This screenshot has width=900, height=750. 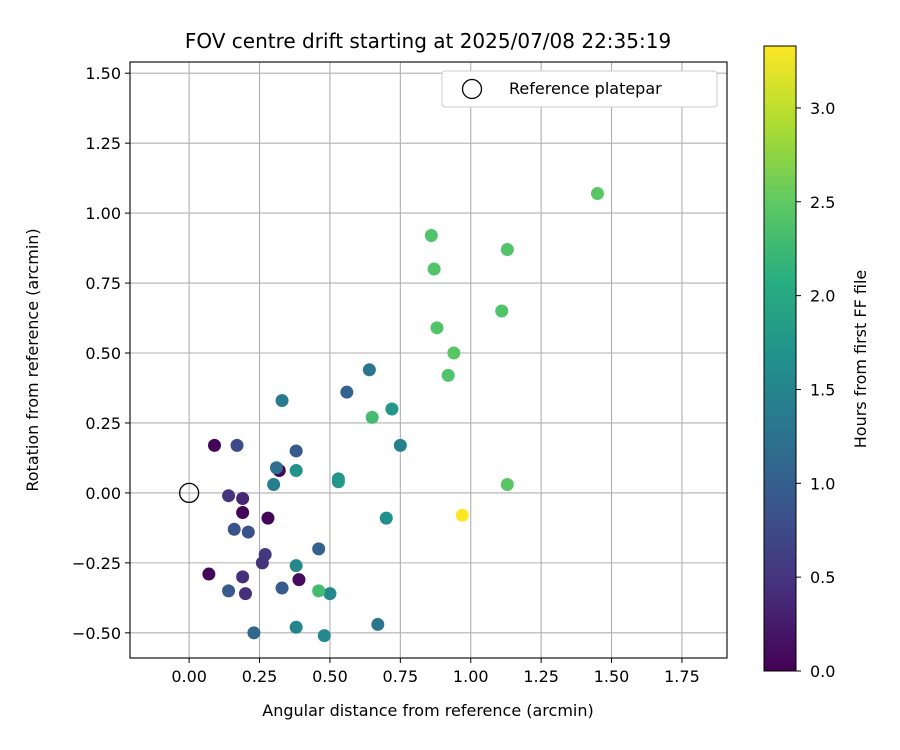 What do you see at coordinates (330, 676) in the screenshot?
I see `x-tick-label: 0.50` at bounding box center [330, 676].